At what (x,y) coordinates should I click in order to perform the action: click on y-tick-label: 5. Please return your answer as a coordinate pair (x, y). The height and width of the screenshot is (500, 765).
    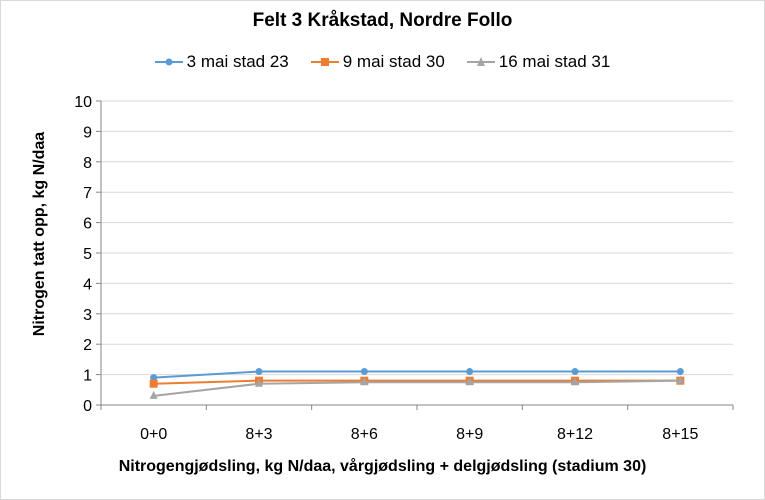
    Looking at the image, I should click on (87, 254).